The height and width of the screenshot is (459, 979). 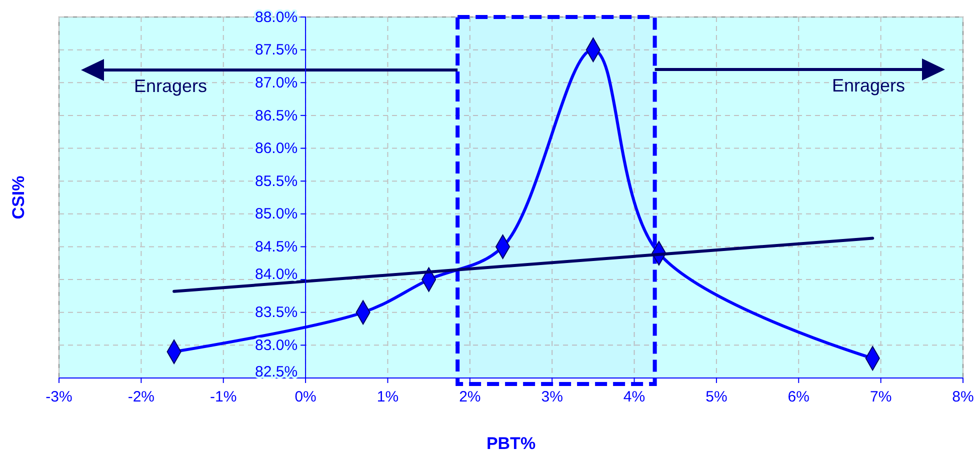 I want to click on y-axis-title: CSI%, so click(x=18, y=198).